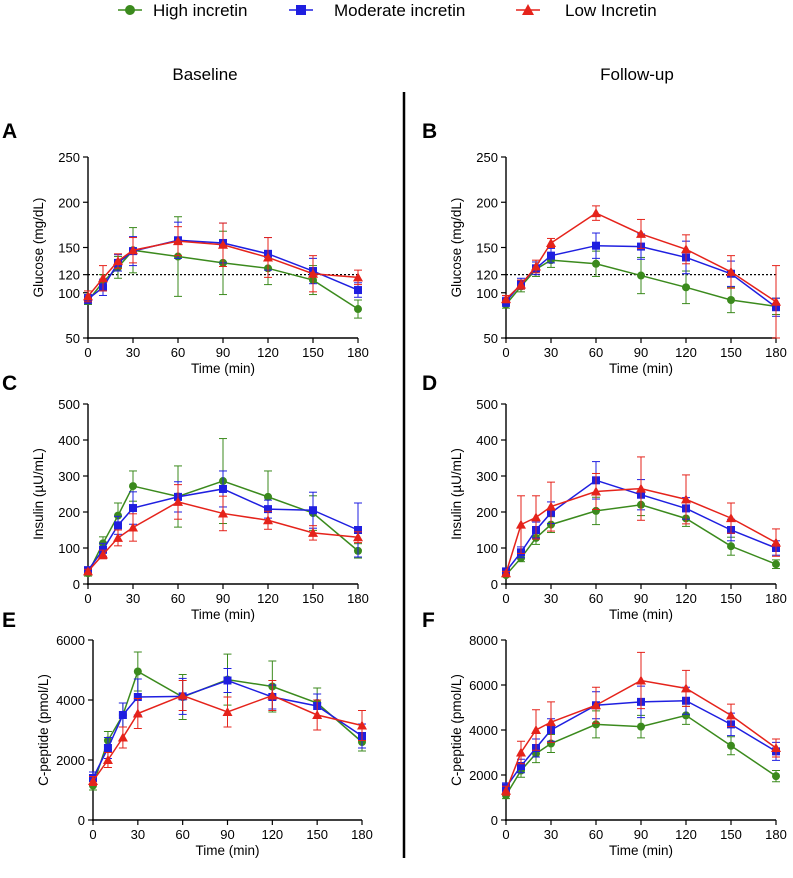 This screenshot has height=878, width=793. What do you see at coordinates (399, 10) in the screenshot?
I see `legend-label: Moderate incretin` at bounding box center [399, 10].